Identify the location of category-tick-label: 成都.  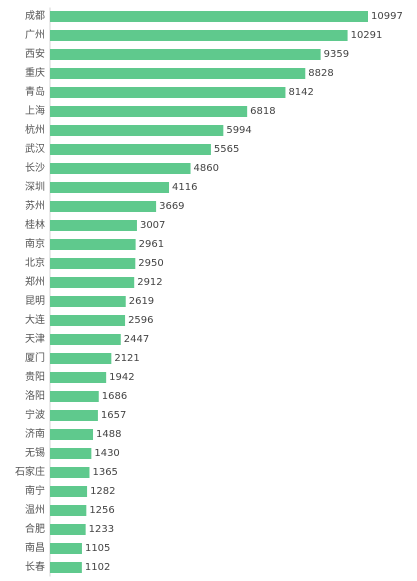
(35, 16).